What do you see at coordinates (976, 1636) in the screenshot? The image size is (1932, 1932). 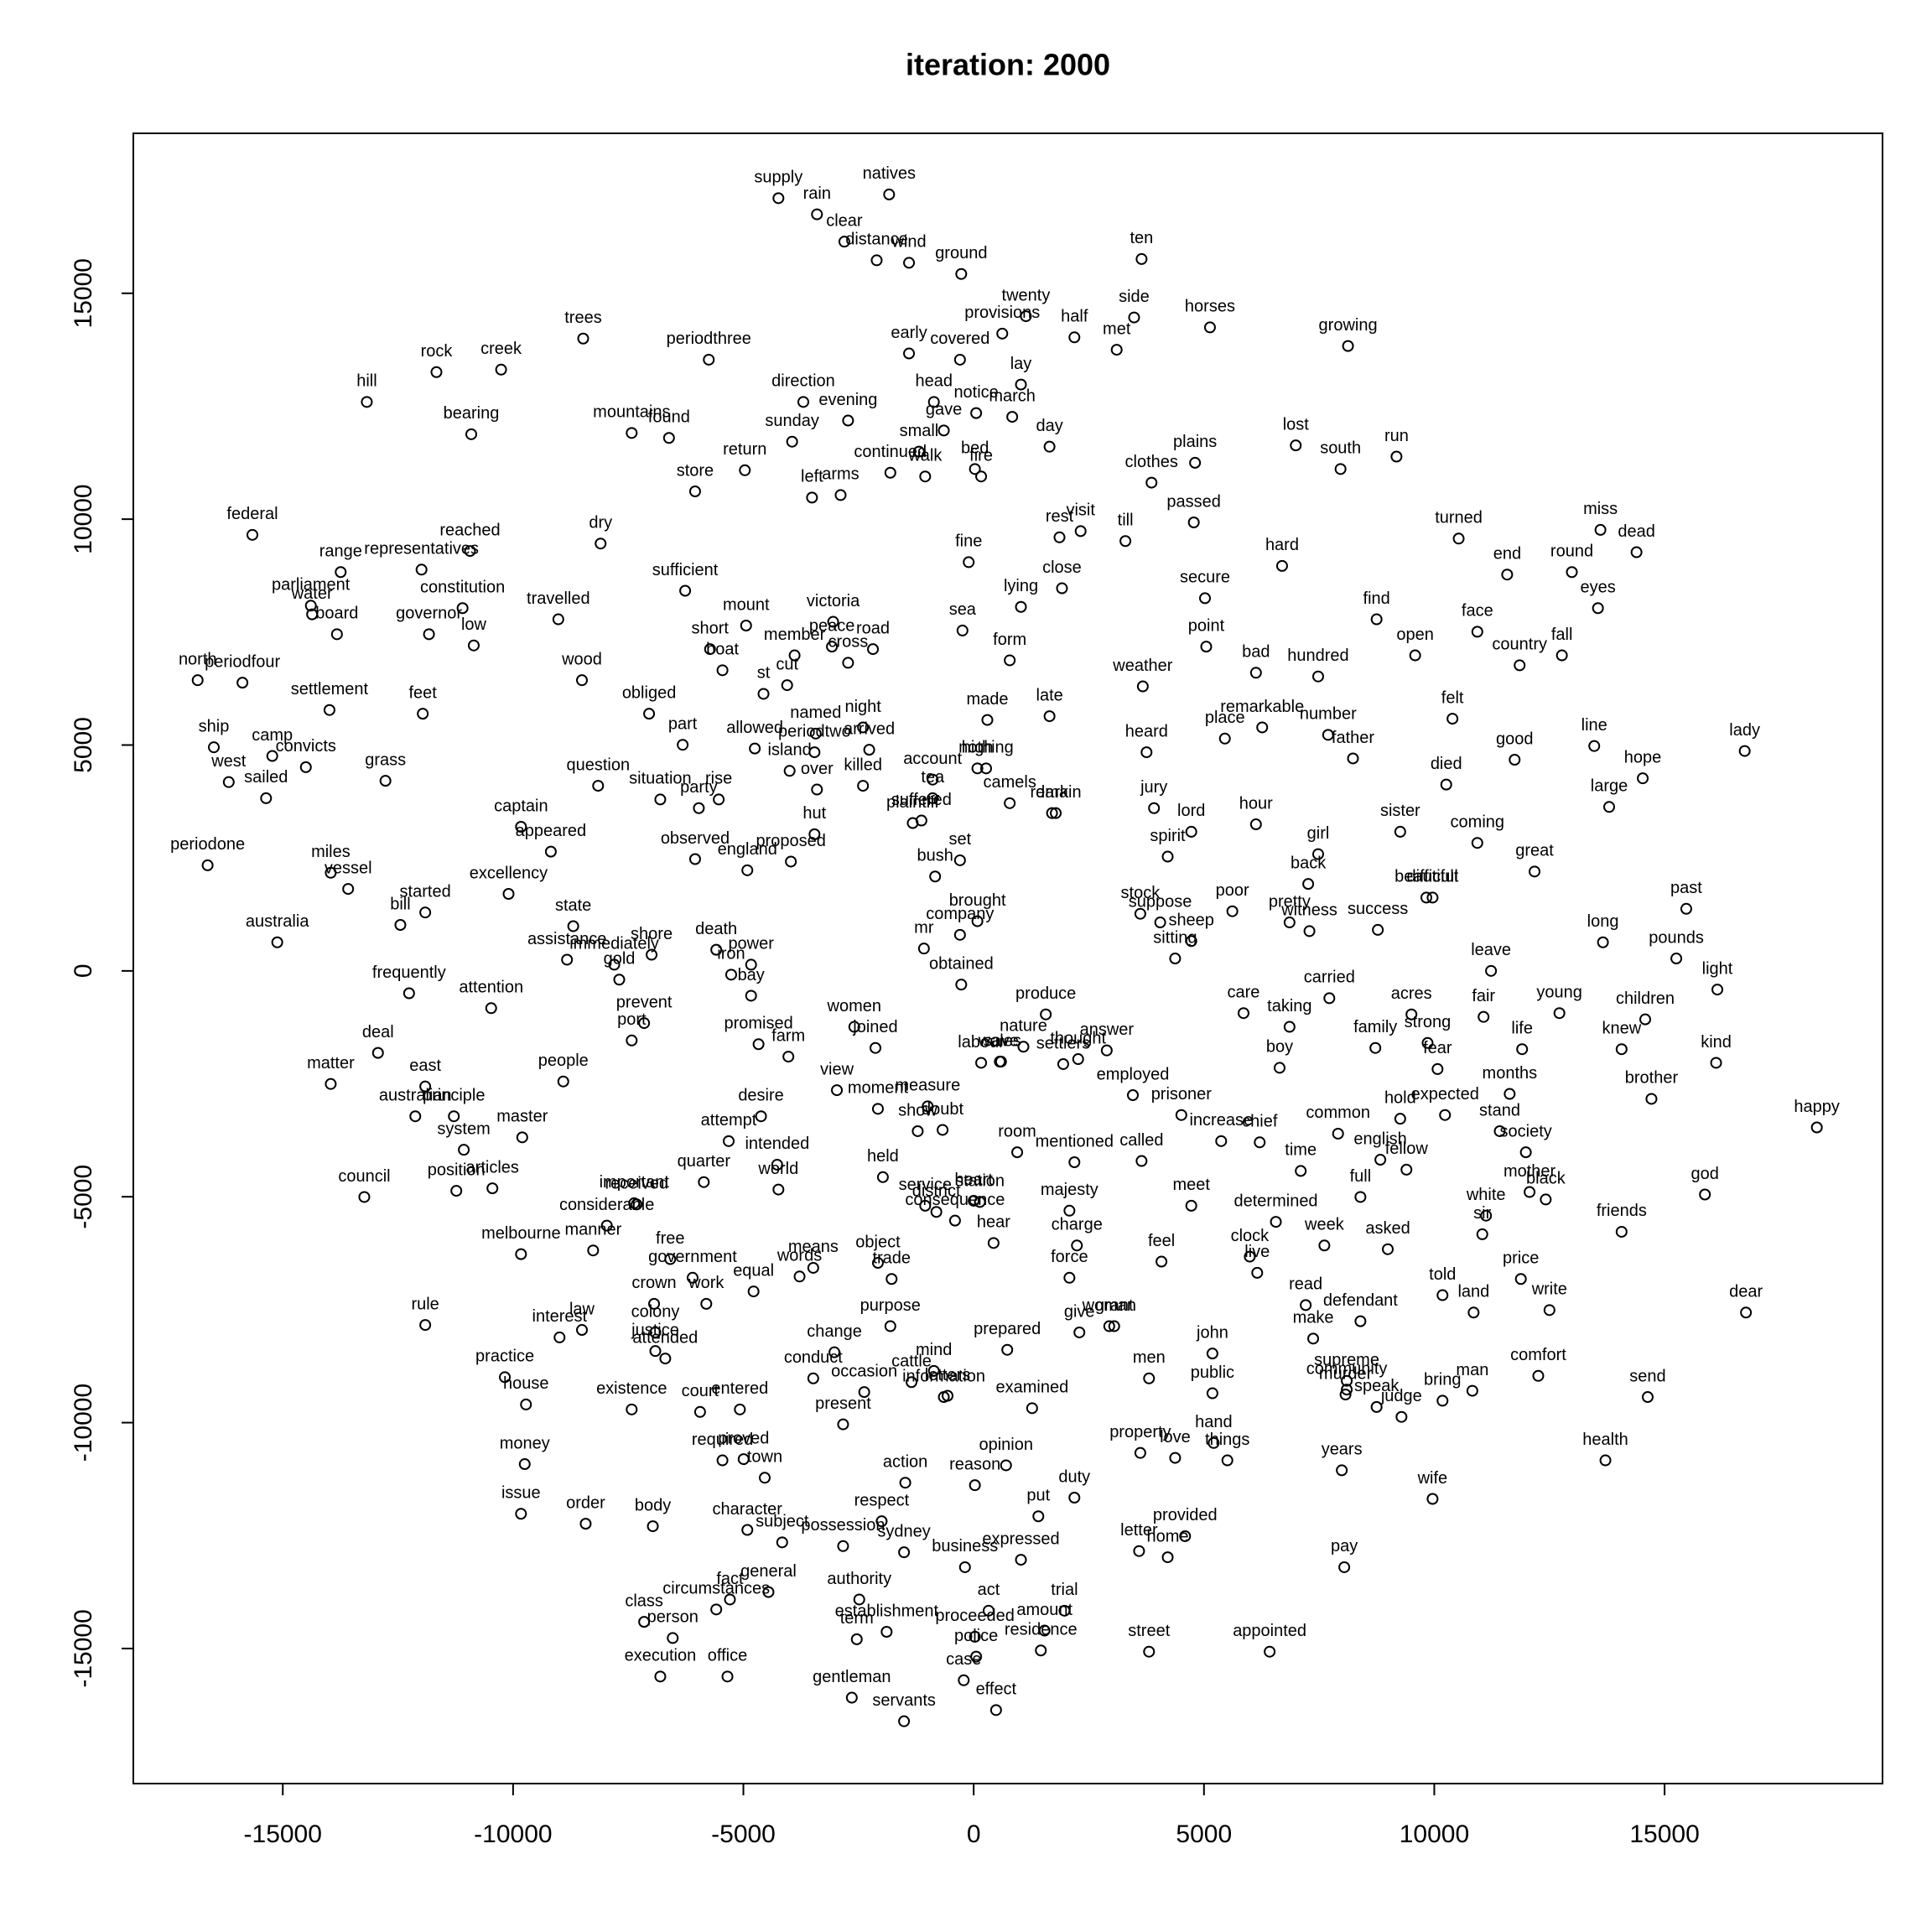 I see `point-label: police` at bounding box center [976, 1636].